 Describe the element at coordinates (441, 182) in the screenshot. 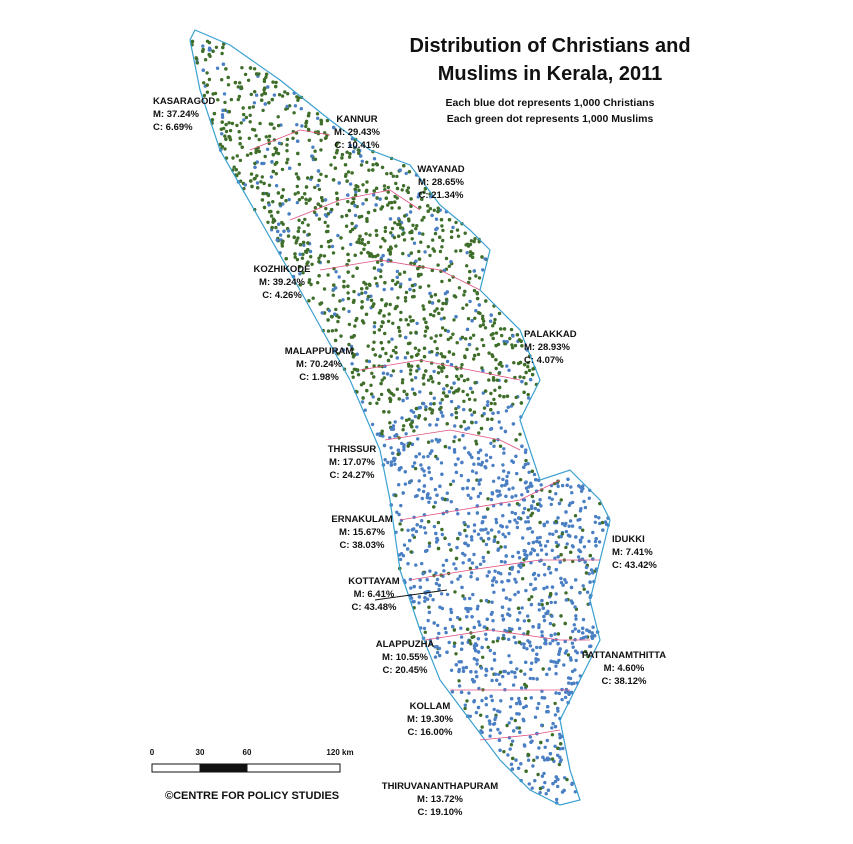

I see `district-muslim: M: 28.65%` at that location.